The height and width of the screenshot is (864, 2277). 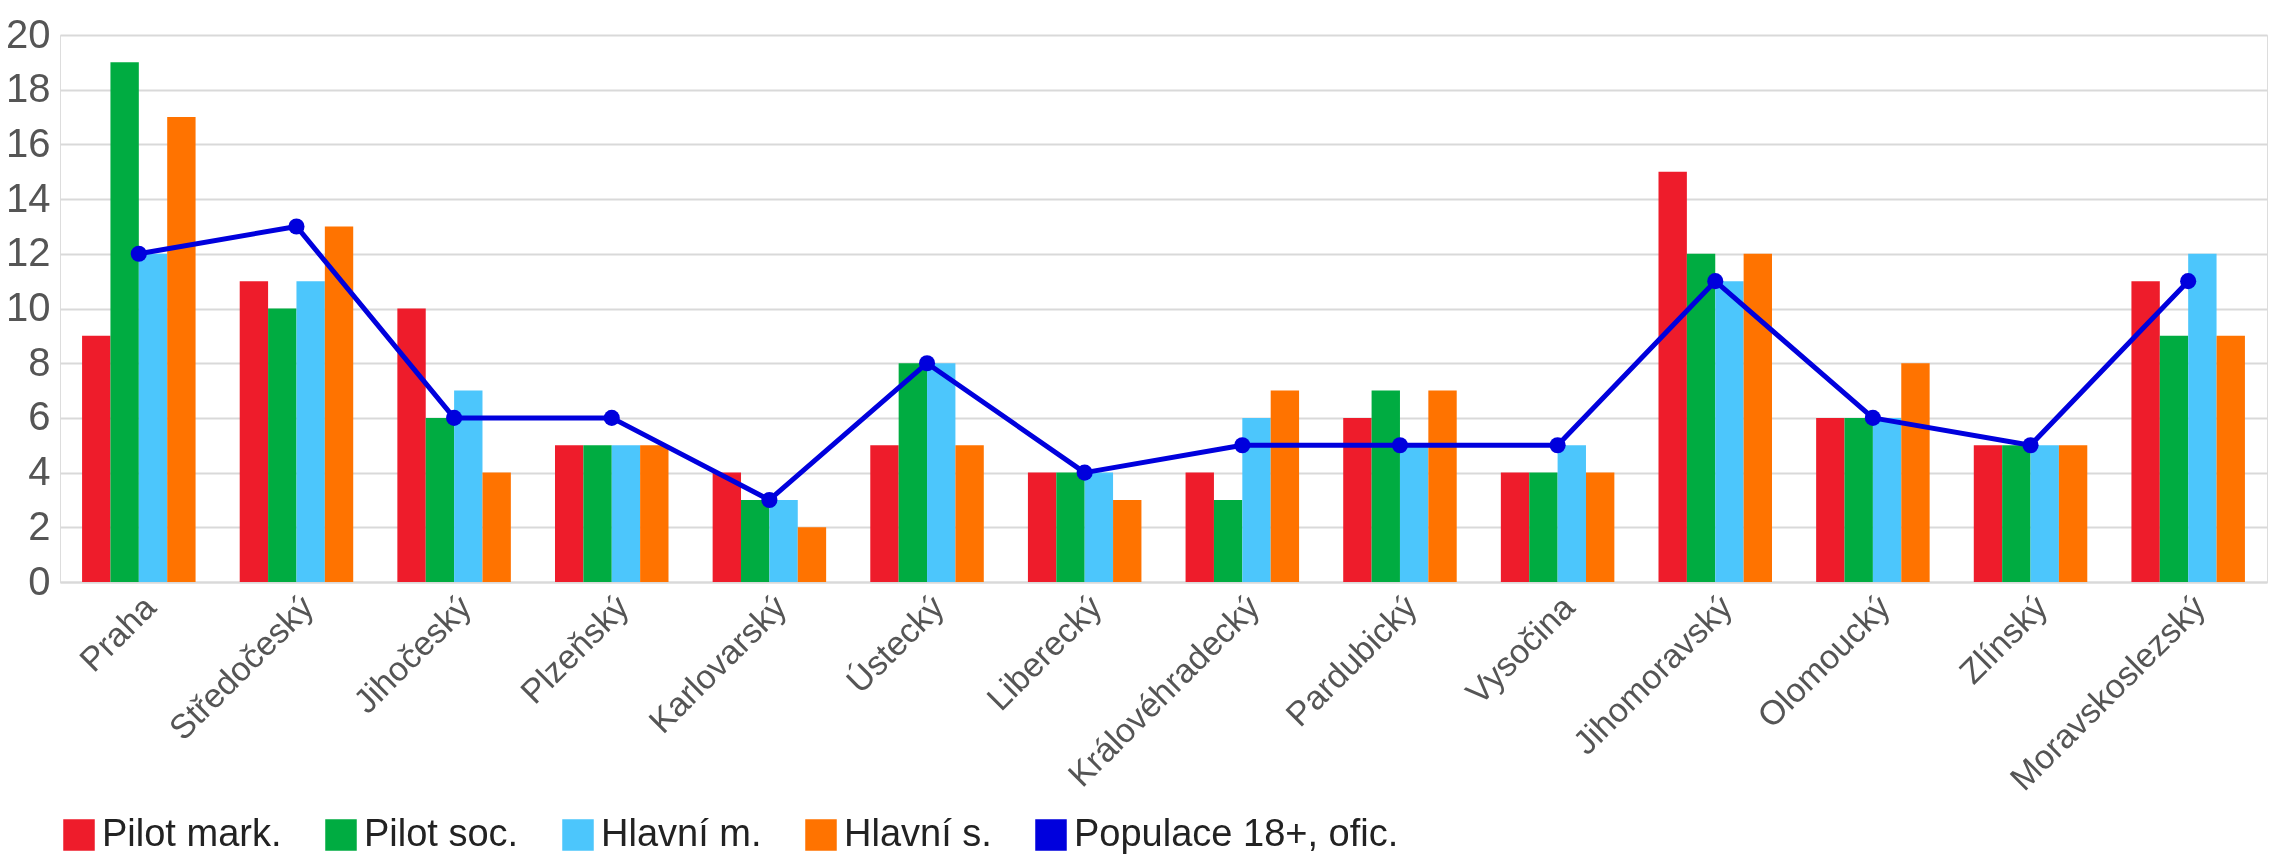 I want to click on y-tick-label: 20, so click(x=28, y=33).